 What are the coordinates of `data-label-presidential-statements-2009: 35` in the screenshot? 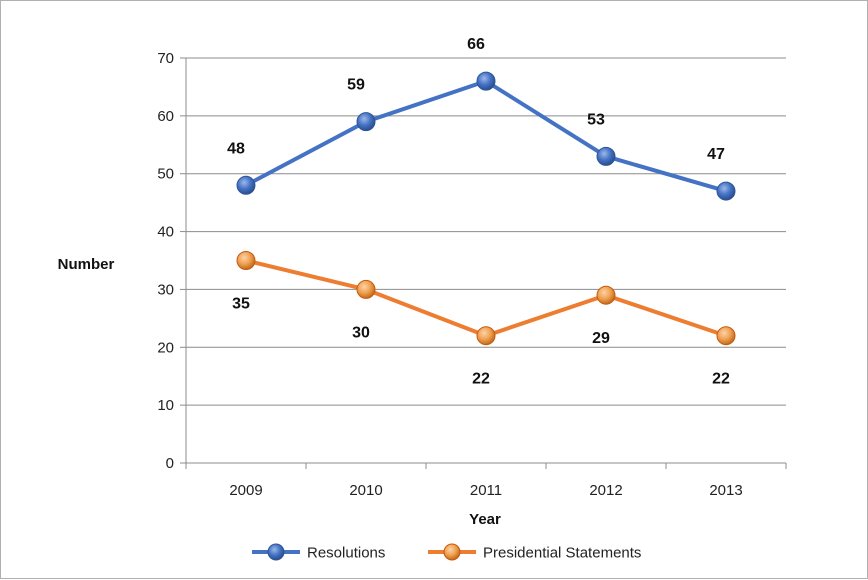 It's located at (241, 304).